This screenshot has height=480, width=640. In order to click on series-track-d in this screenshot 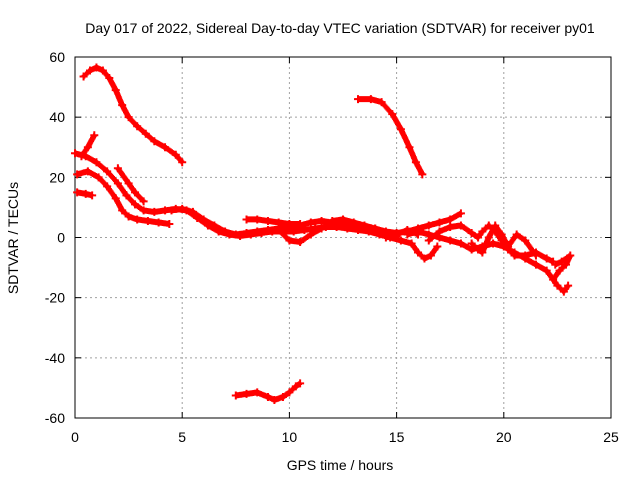, I will do `click(256, 206)`.